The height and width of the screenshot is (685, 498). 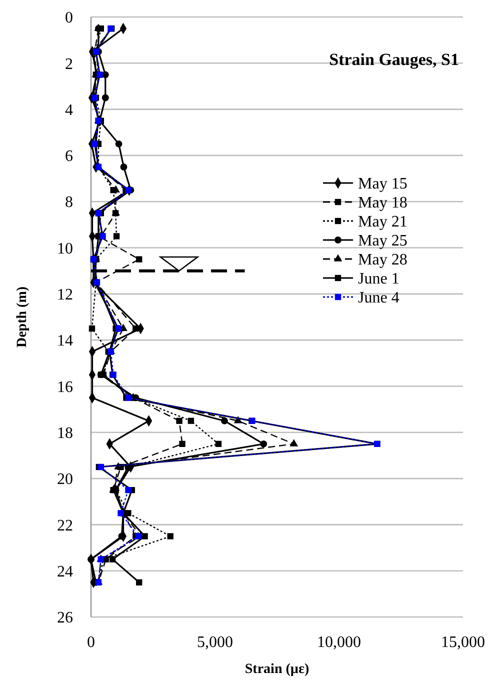 What do you see at coordinates (383, 203) in the screenshot?
I see `legend-label: May 18` at bounding box center [383, 203].